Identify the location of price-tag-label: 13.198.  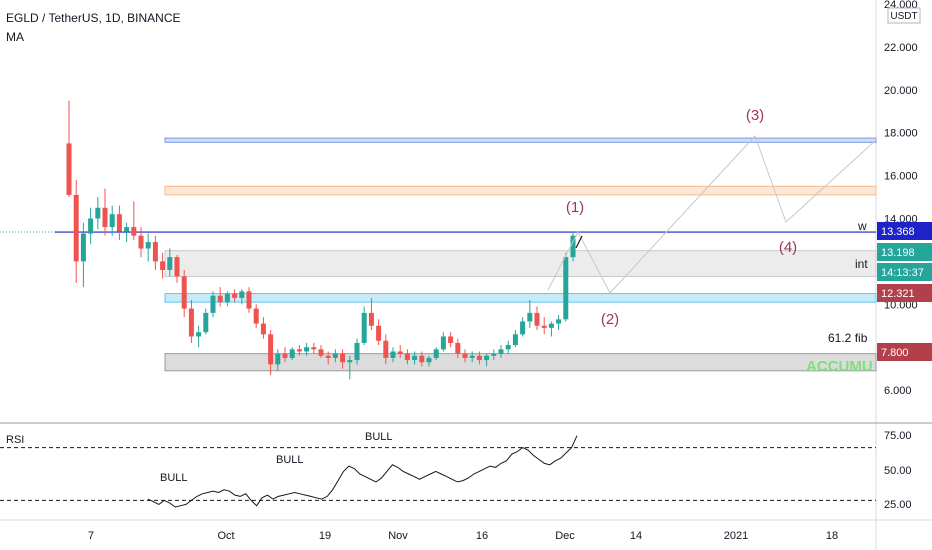
(898, 253).